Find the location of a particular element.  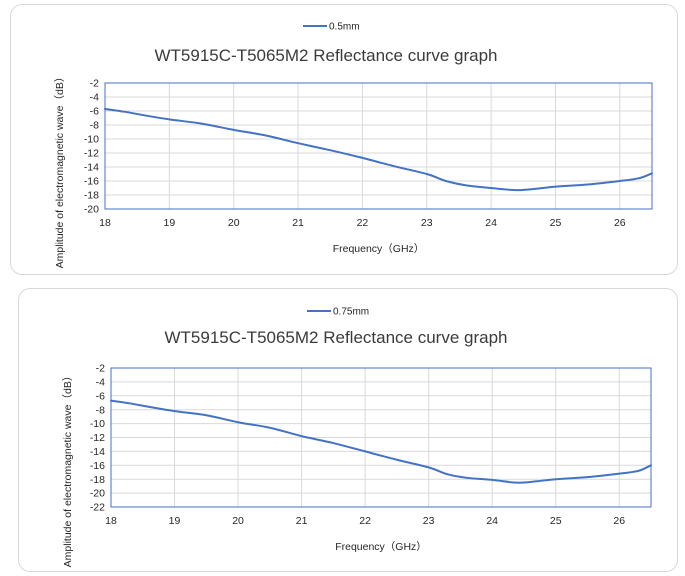

legend-label: 0.5mm is located at coordinates (344, 27).